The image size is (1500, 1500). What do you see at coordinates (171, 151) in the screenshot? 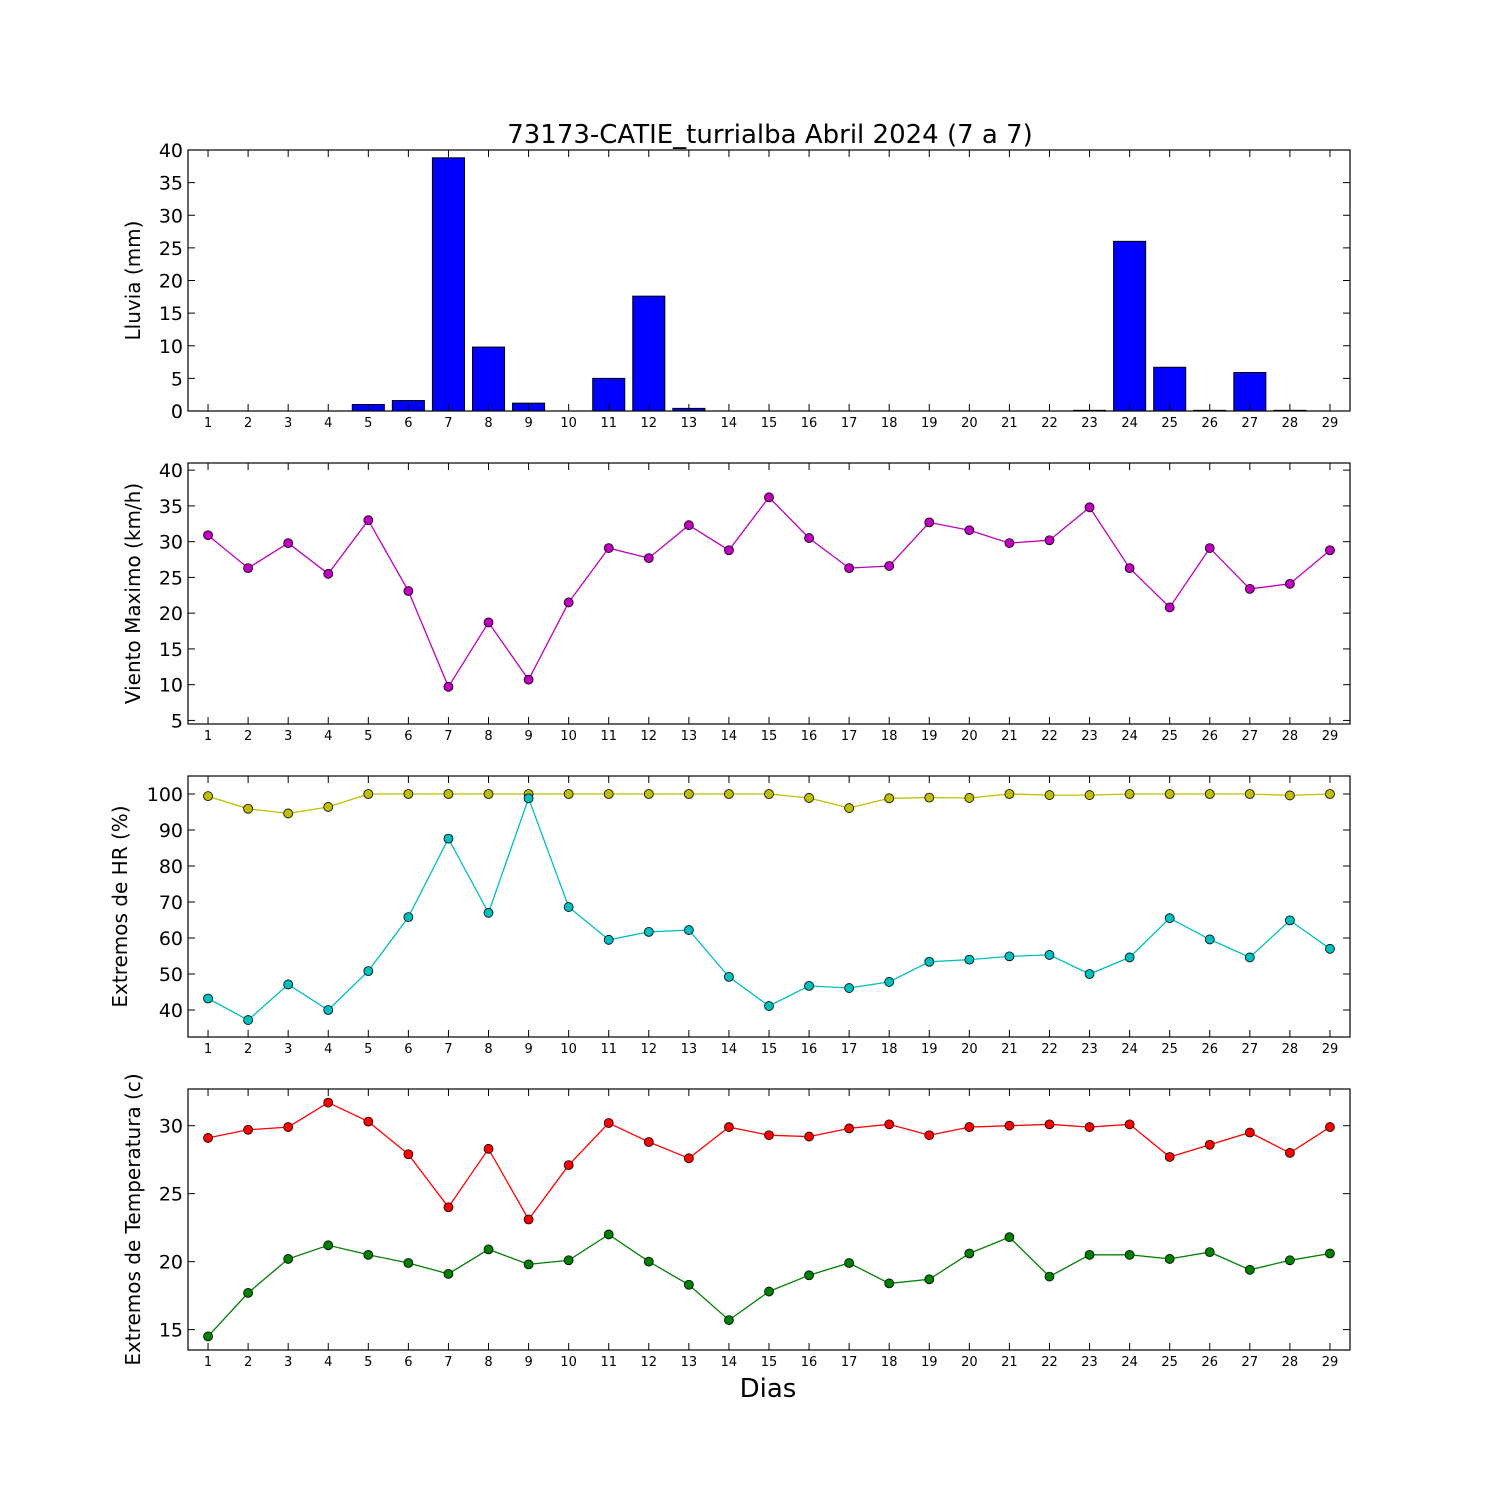
I see `y-tick-label: 40` at bounding box center [171, 151].